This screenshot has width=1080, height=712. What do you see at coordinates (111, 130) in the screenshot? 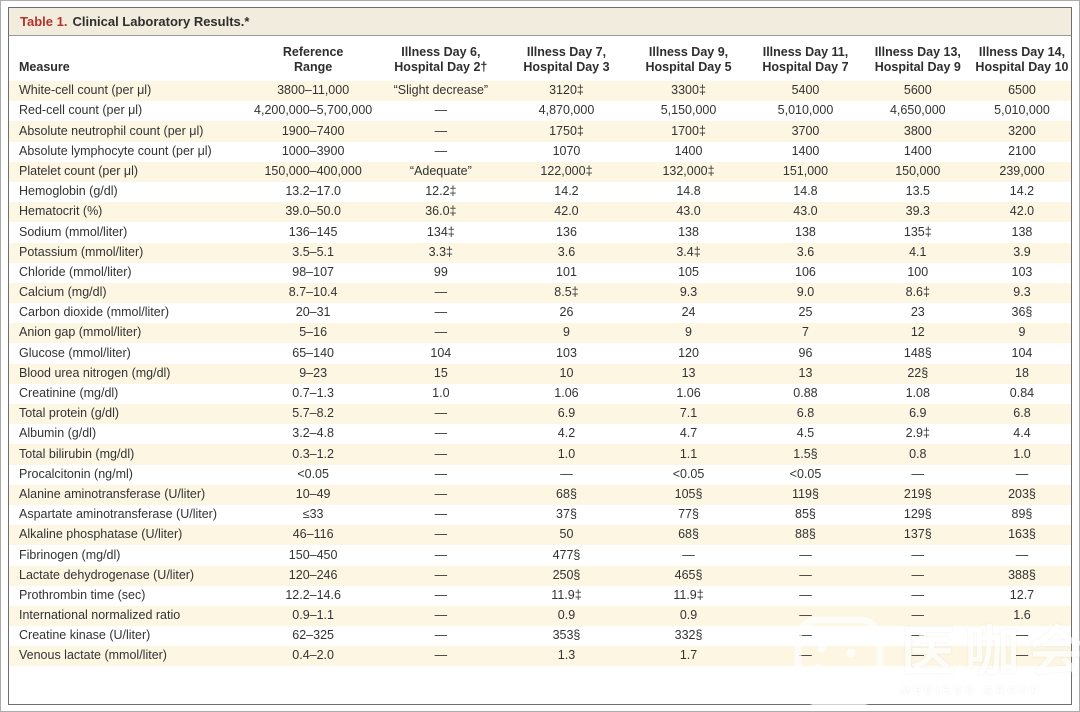
I see `measure-cell: Absolute neutrophil count (per μl)` at bounding box center [111, 130].